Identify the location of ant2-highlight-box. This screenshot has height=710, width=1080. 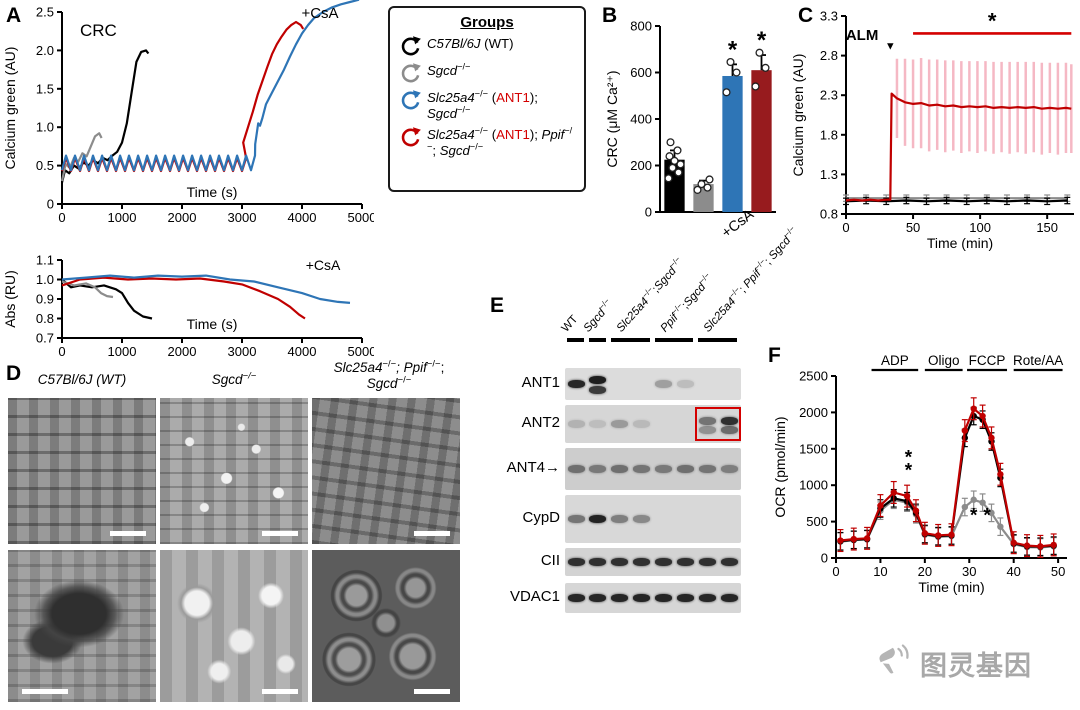
(718, 424).